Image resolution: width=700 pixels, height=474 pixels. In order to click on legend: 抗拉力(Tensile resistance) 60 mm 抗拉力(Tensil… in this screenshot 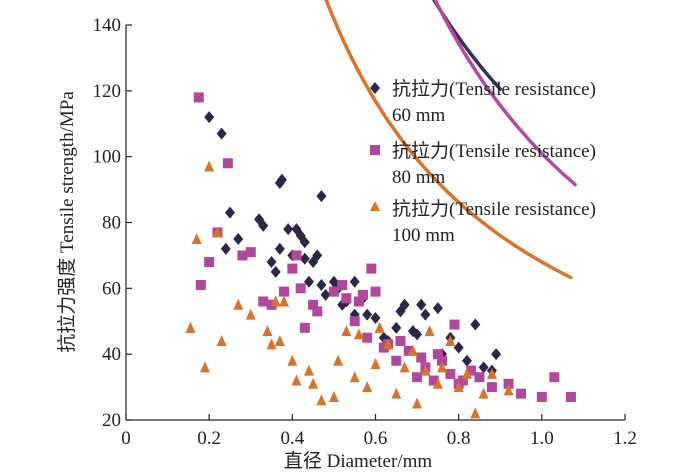, I will do `click(483, 162)`.